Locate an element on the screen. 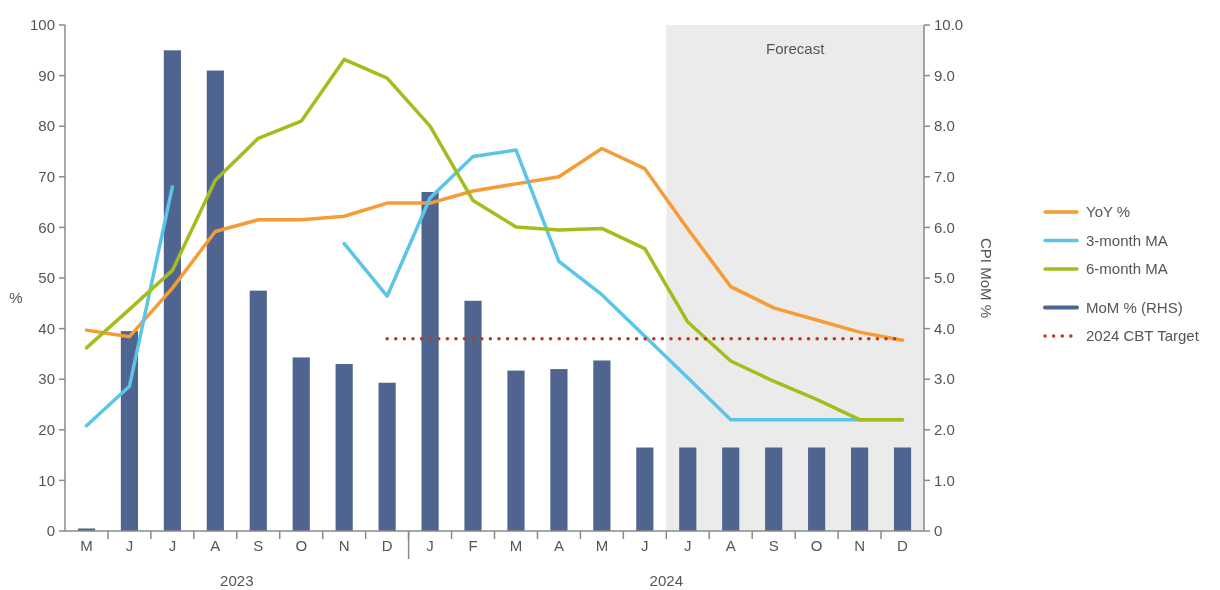 The height and width of the screenshot is (590, 1220). y2-tick-label: 7.0 is located at coordinates (944, 177).